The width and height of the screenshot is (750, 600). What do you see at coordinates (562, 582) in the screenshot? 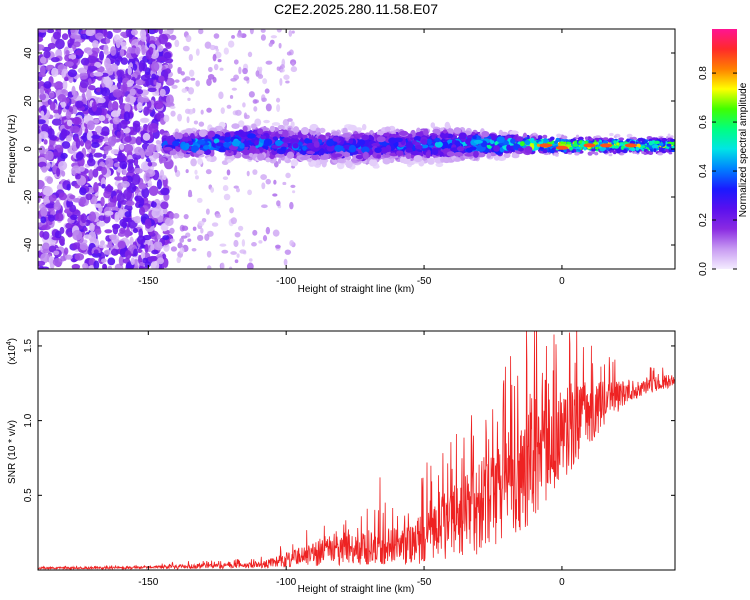
I see `snr-x-tick-label: 0` at bounding box center [562, 582].